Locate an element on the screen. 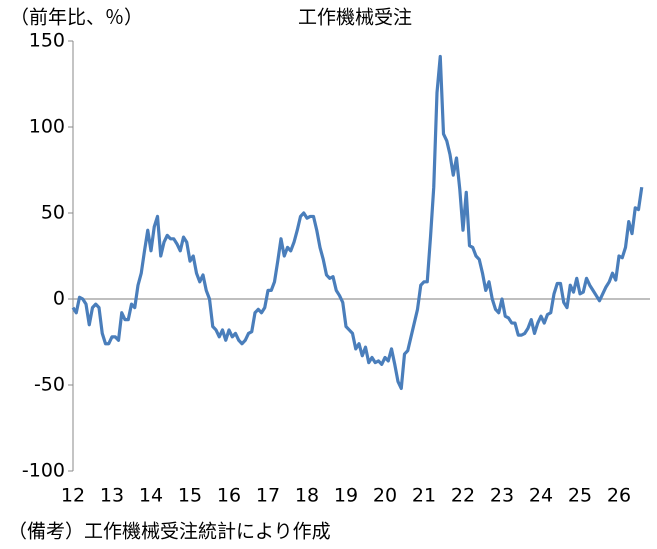  note: （備考）工作機械受注統計により作成 is located at coordinates (169, 532).